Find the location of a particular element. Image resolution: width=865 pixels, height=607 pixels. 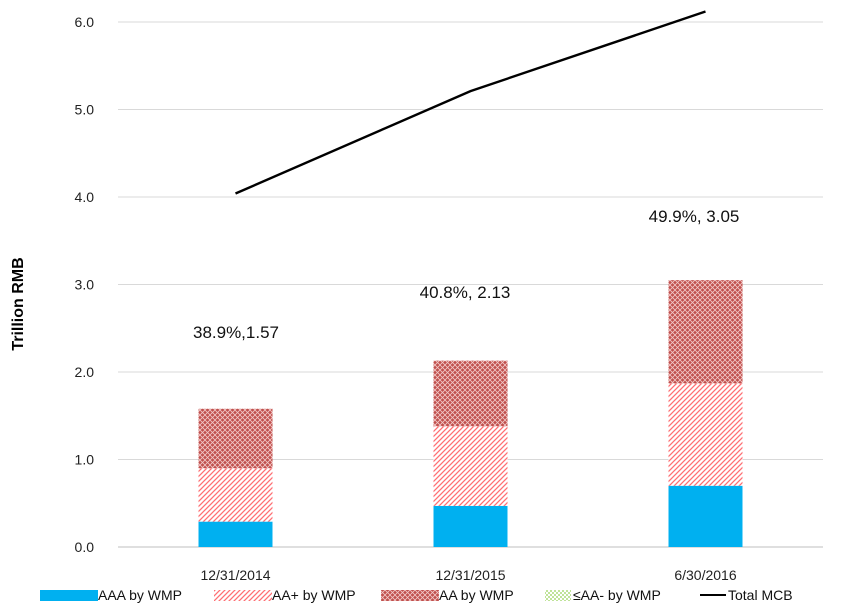

legend-label: AA by WMP is located at coordinates (476, 595).